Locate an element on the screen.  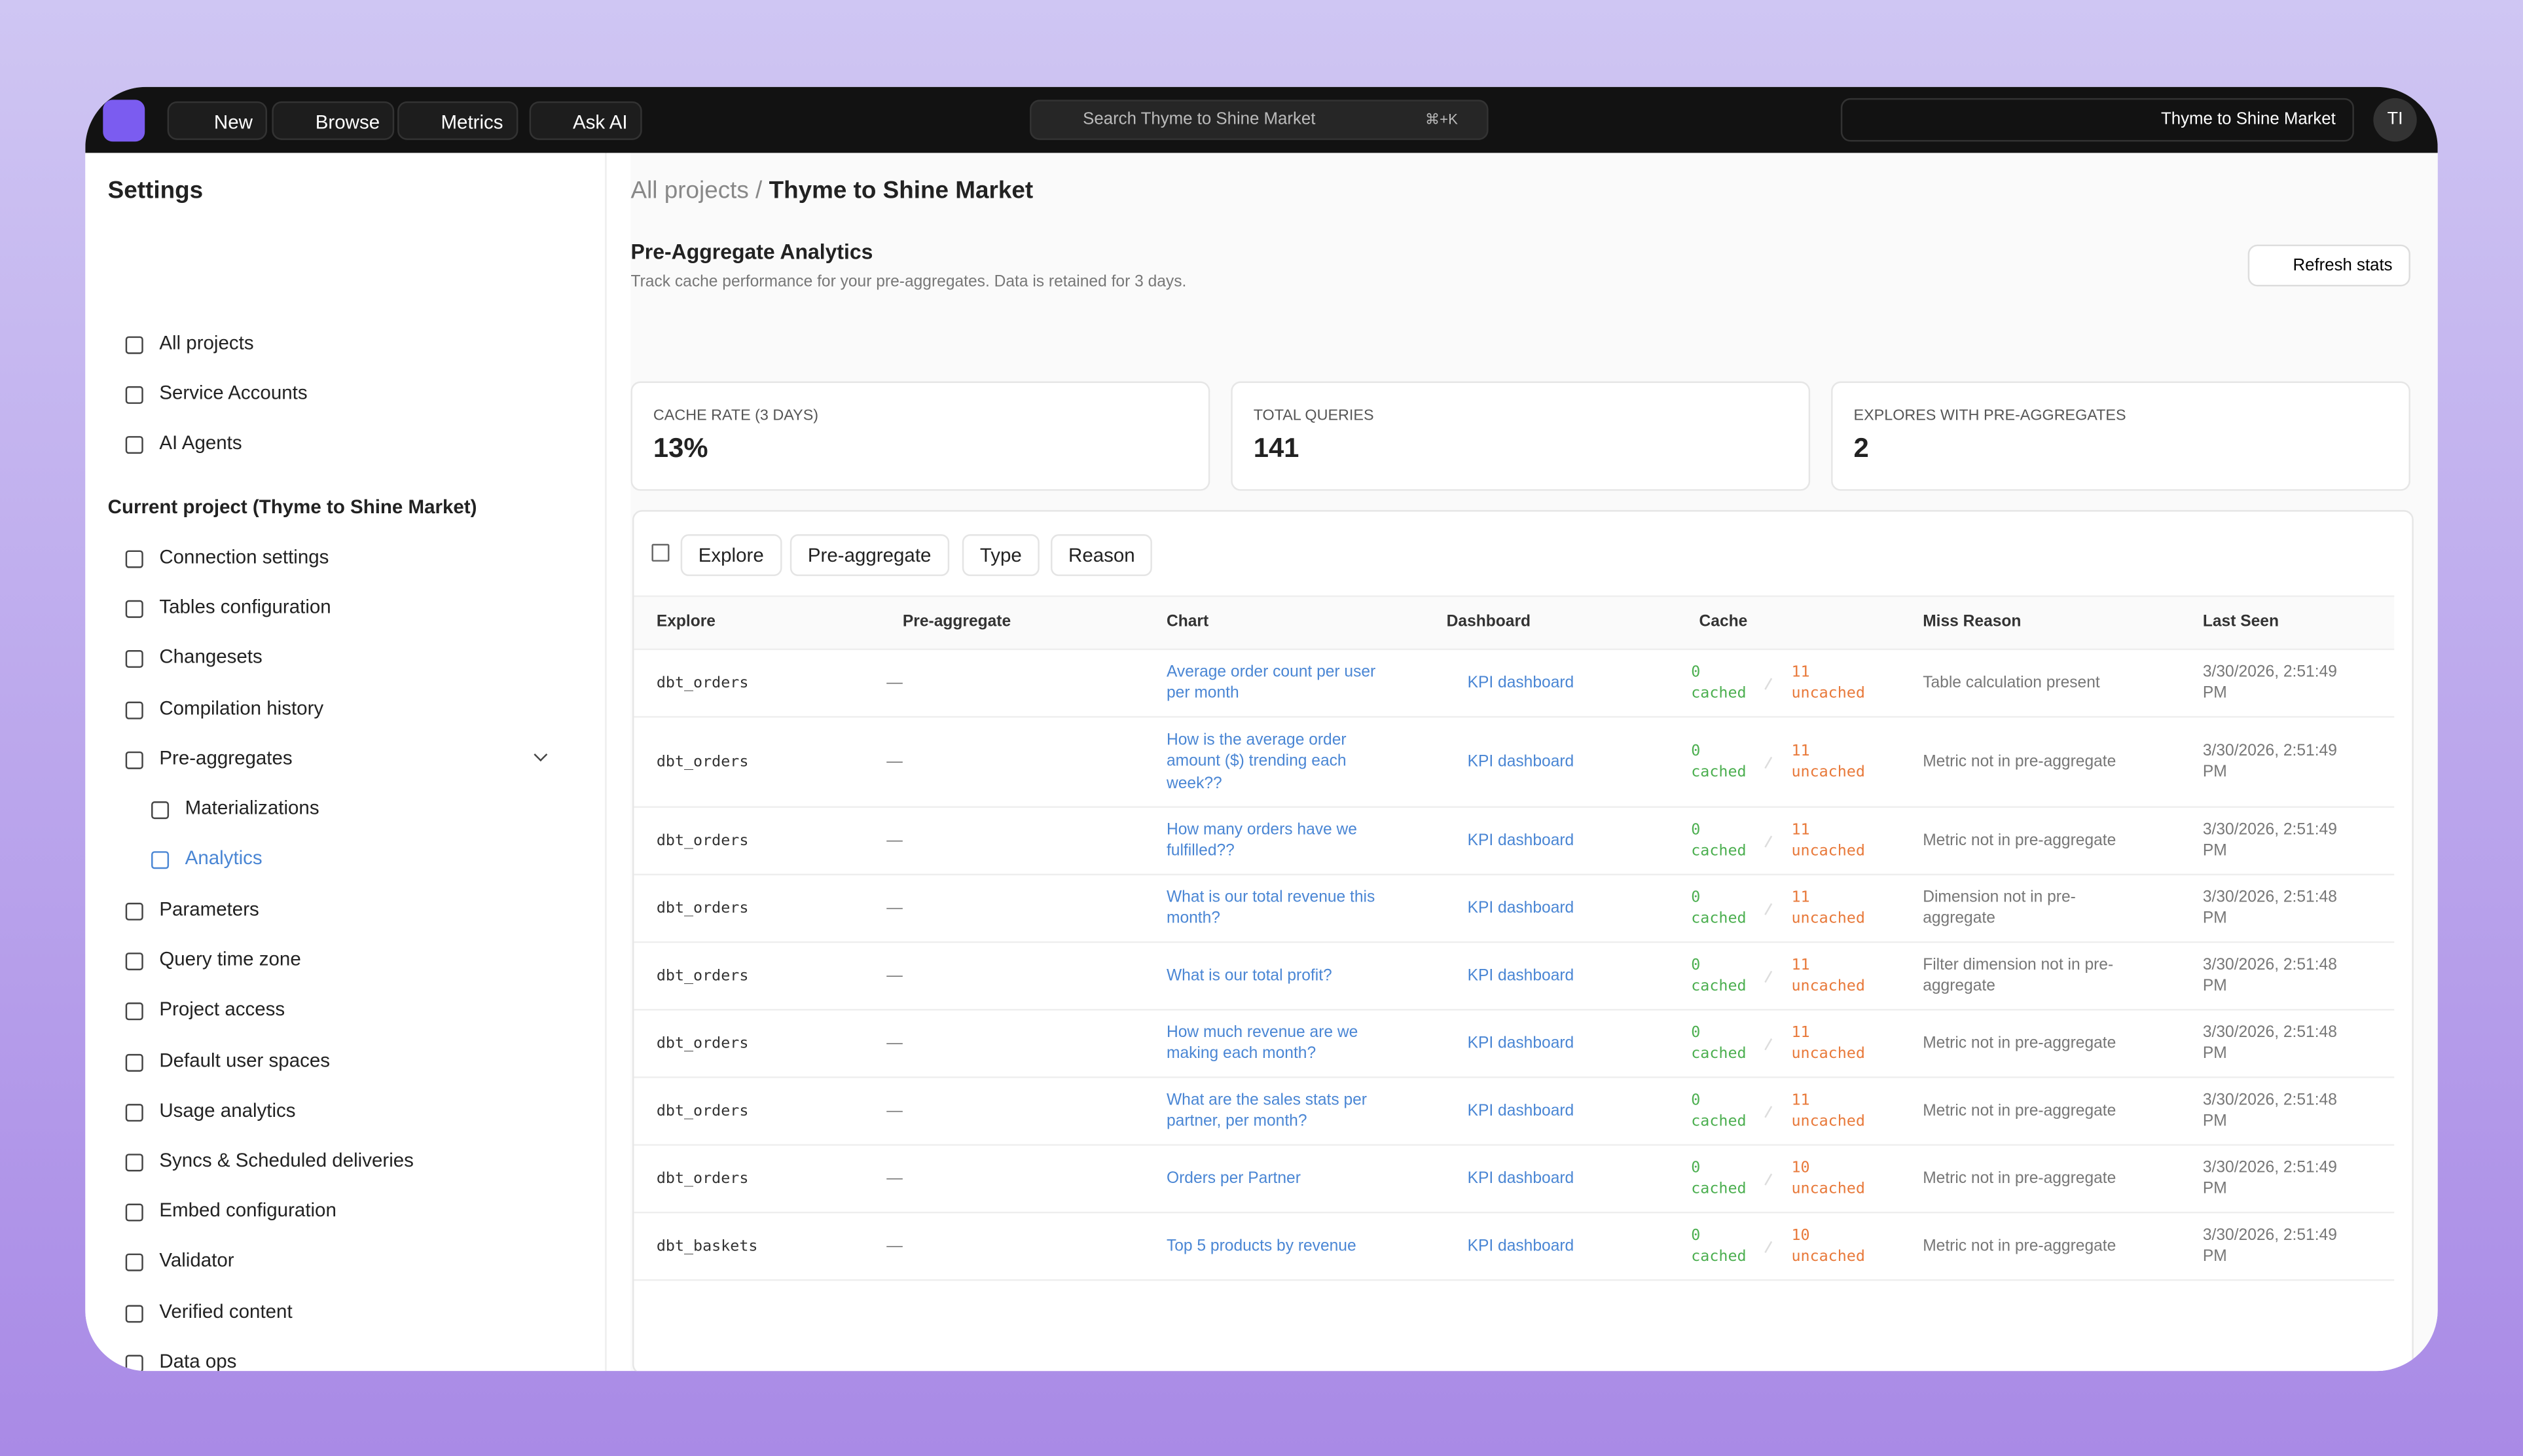
nav-button: Ask AI is located at coordinates (585, 121).